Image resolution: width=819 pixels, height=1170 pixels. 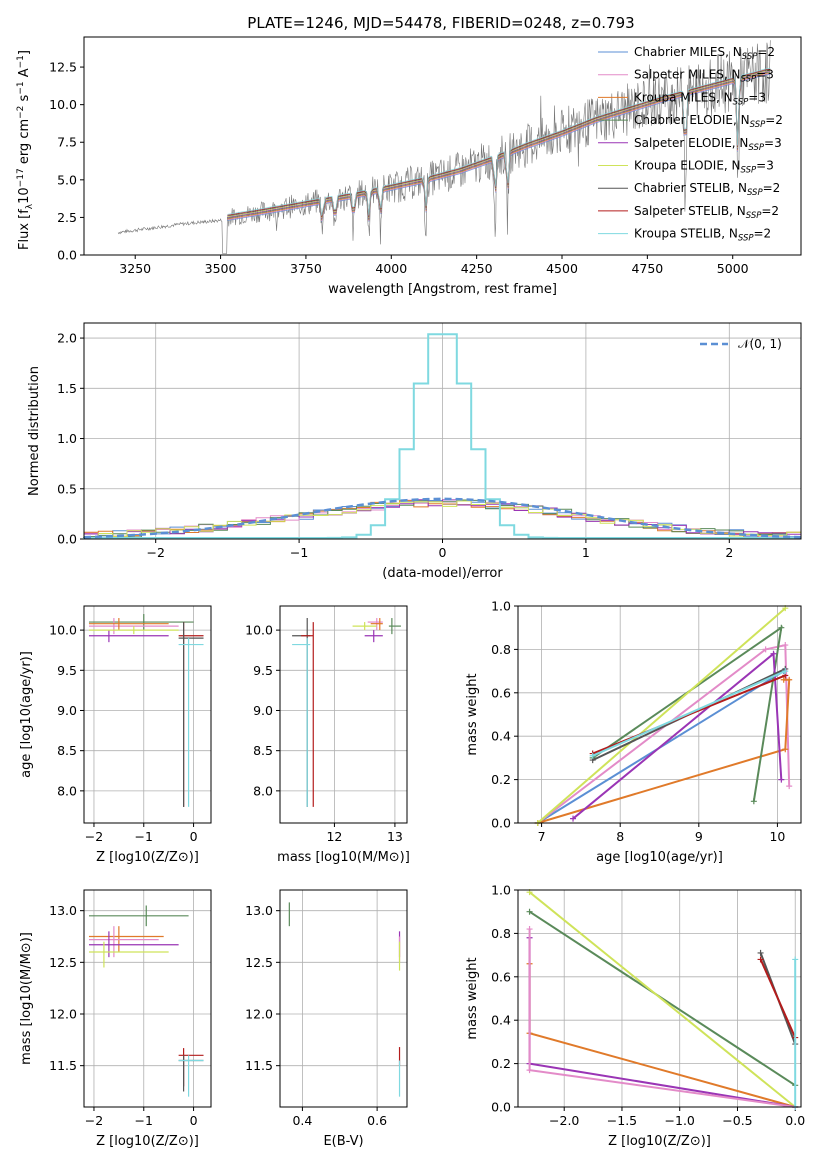 I want to click on massweight_vs_Z-ytick-label: 0.4, so click(x=501, y=1020).